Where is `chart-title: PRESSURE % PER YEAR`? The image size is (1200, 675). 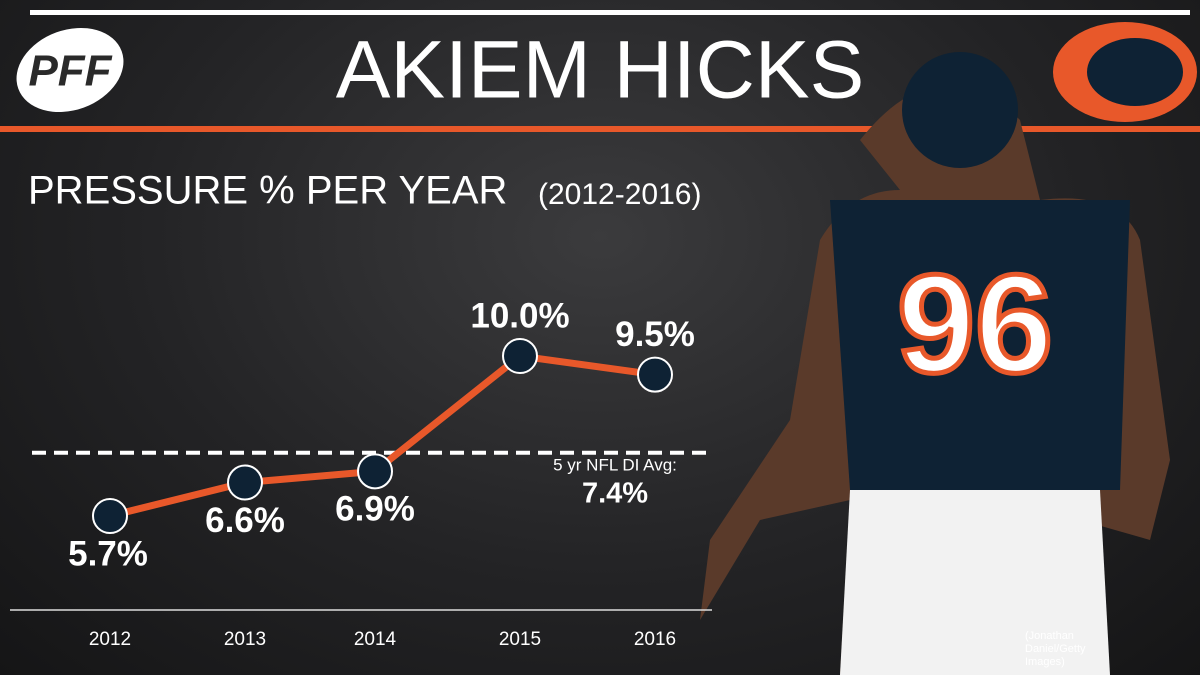 chart-title: PRESSURE % PER YEAR is located at coordinates (267, 191).